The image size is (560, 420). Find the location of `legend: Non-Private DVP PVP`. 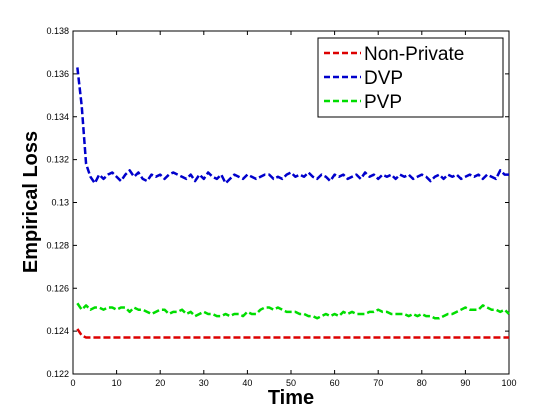

legend: Non-Private DVP PVP is located at coordinates (410, 77).